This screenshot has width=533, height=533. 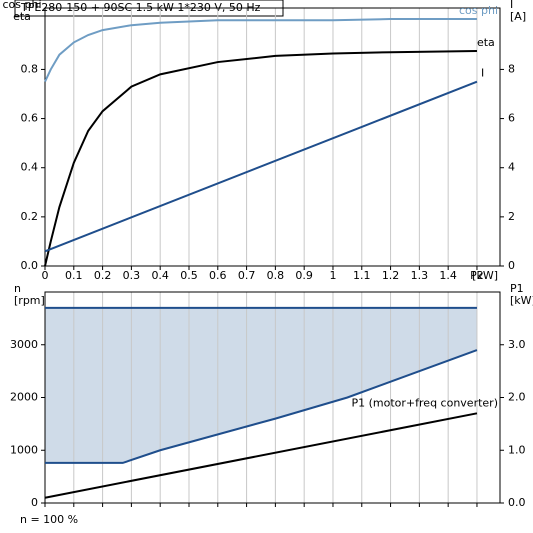 What do you see at coordinates (34, 502) in the screenshot?
I see `y-tick-label: 0` at bounding box center [34, 502].